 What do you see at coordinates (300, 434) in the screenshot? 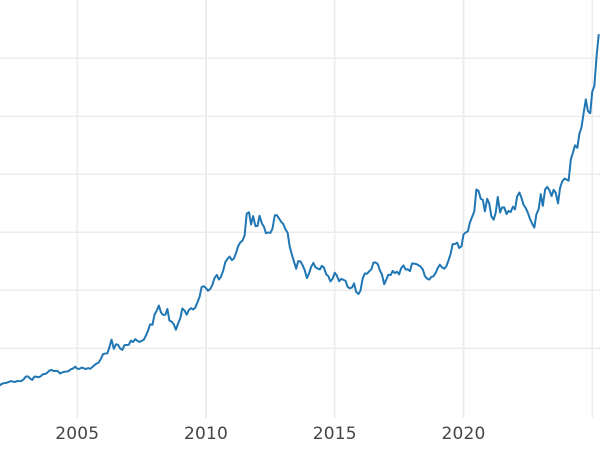
I see `x-axis-tick-labels: 2005 2010 2015 2020` at bounding box center [300, 434].